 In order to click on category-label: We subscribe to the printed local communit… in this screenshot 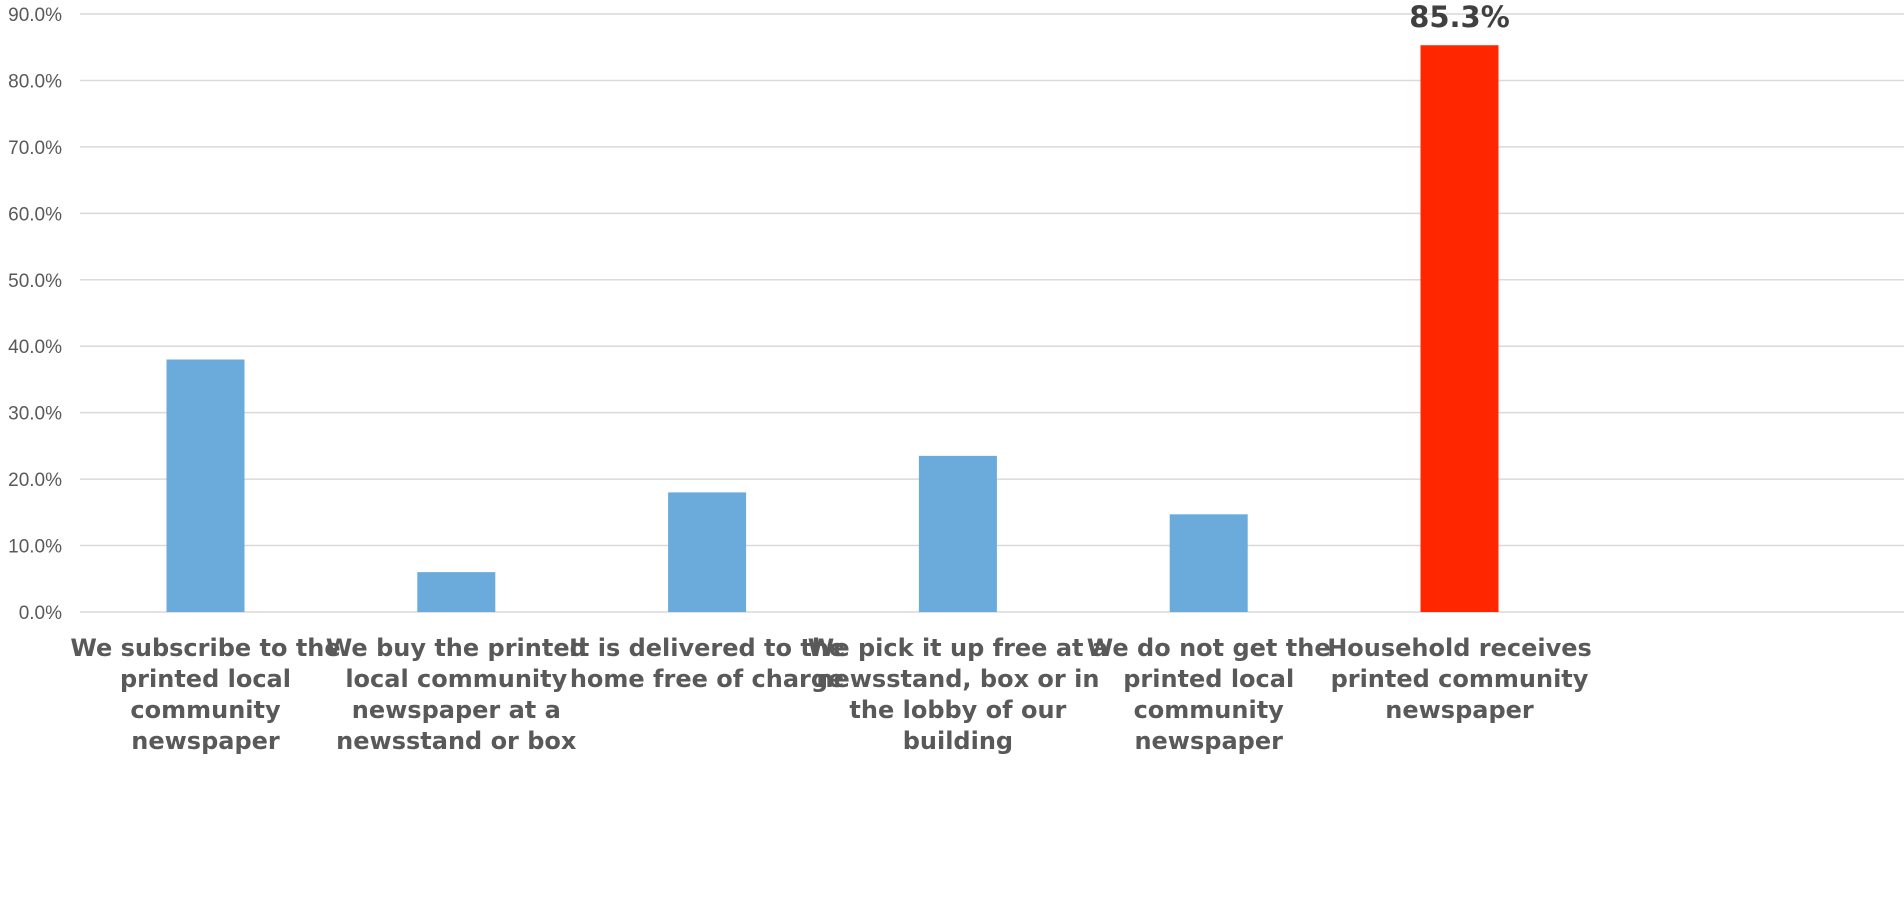, I will do `click(205, 694)`.